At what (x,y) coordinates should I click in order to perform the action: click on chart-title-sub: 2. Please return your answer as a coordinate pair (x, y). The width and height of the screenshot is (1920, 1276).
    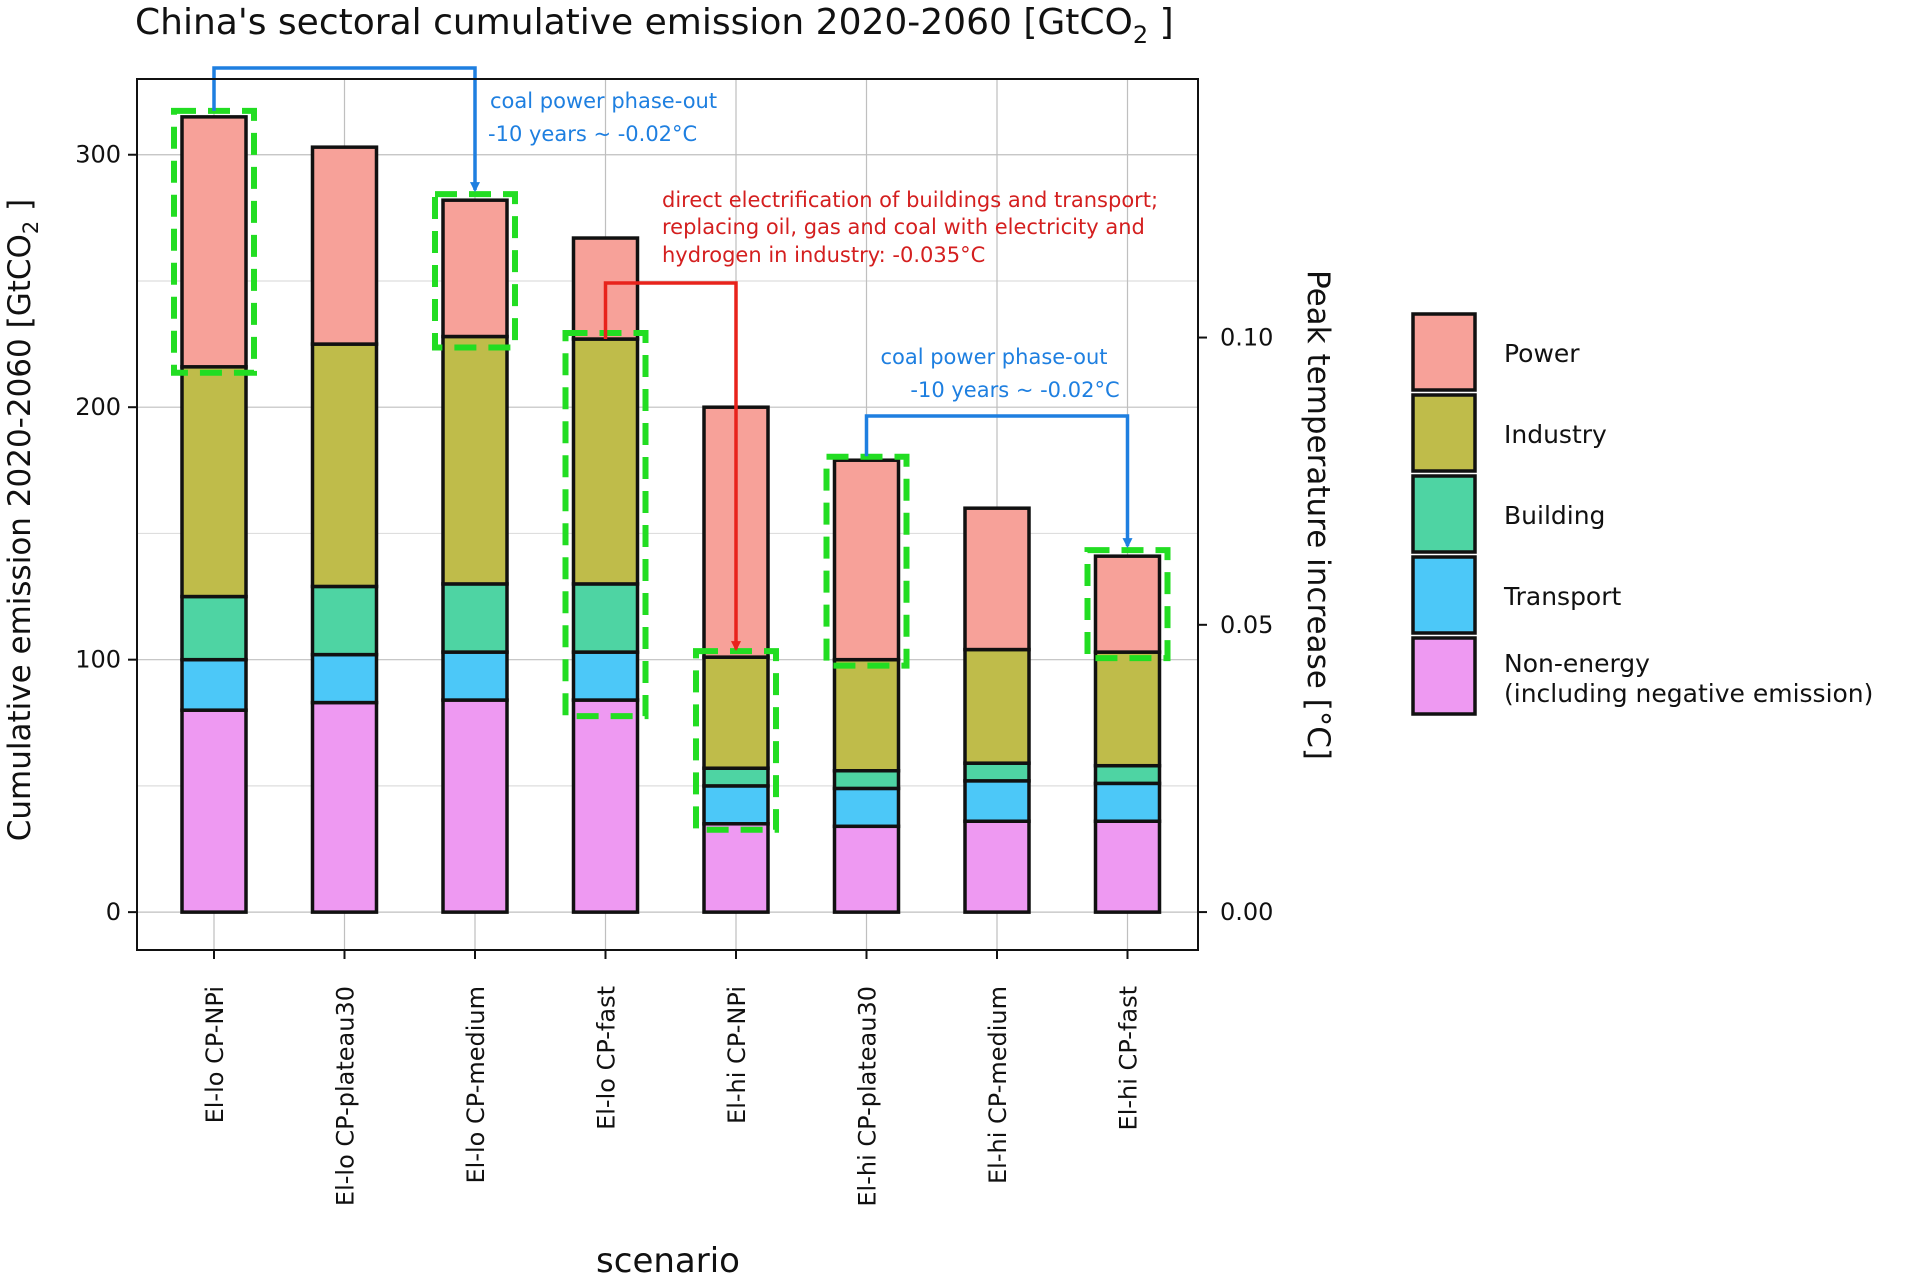
    Looking at the image, I should click on (1140, 35).